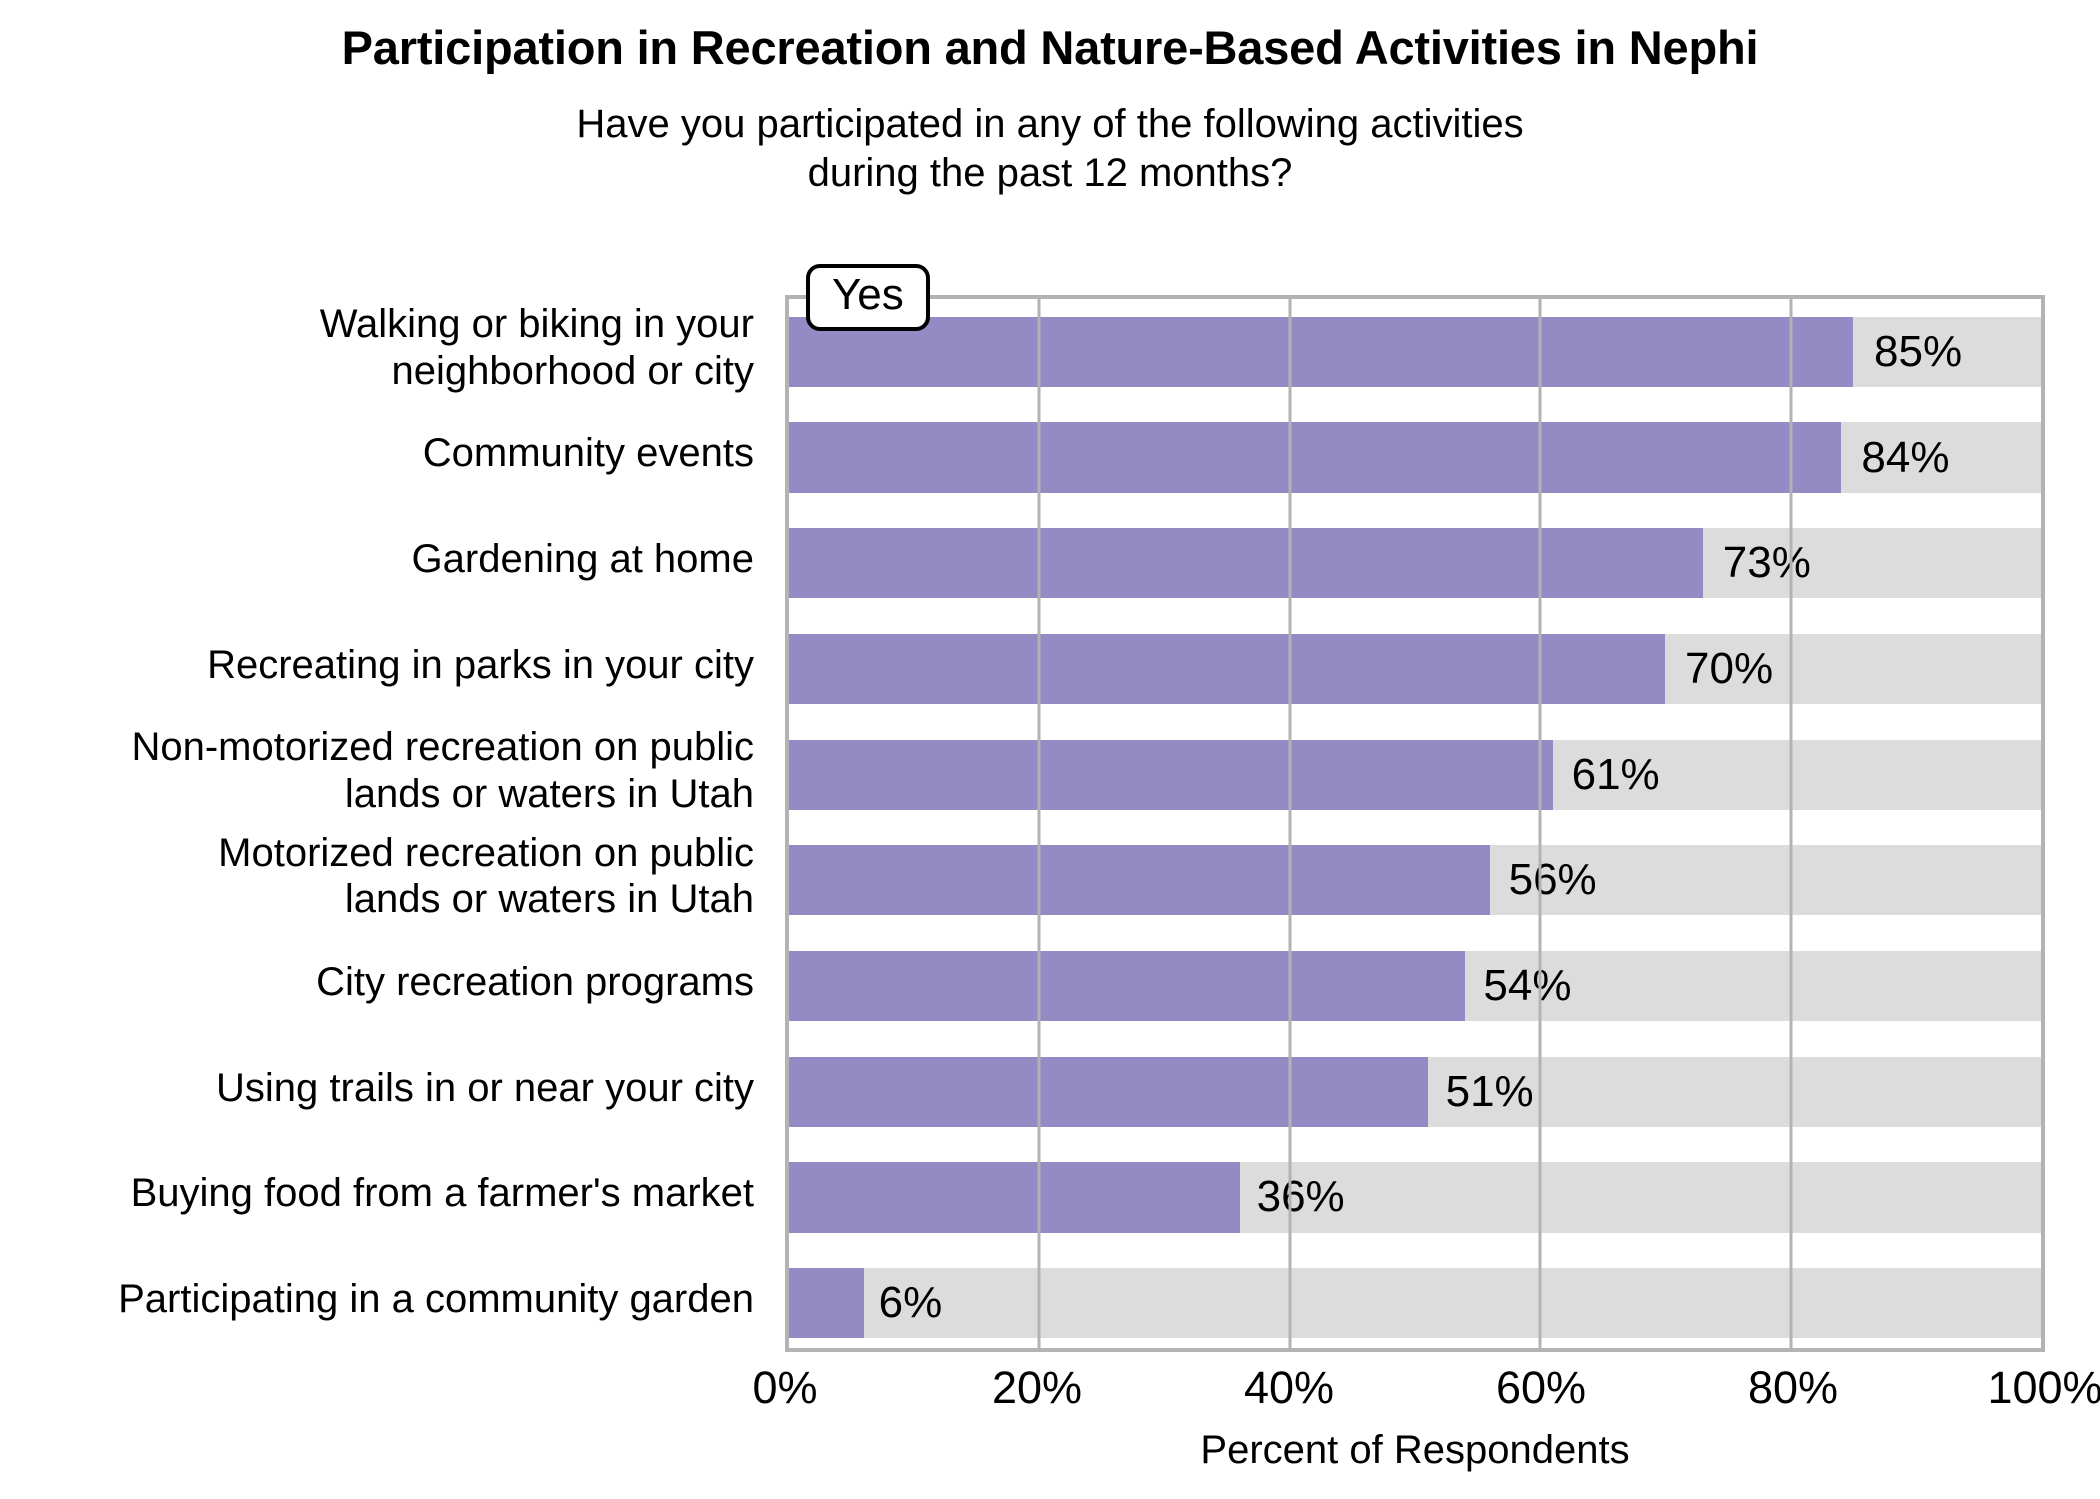  I want to click on bar-row: 73%, so click(1415, 563).